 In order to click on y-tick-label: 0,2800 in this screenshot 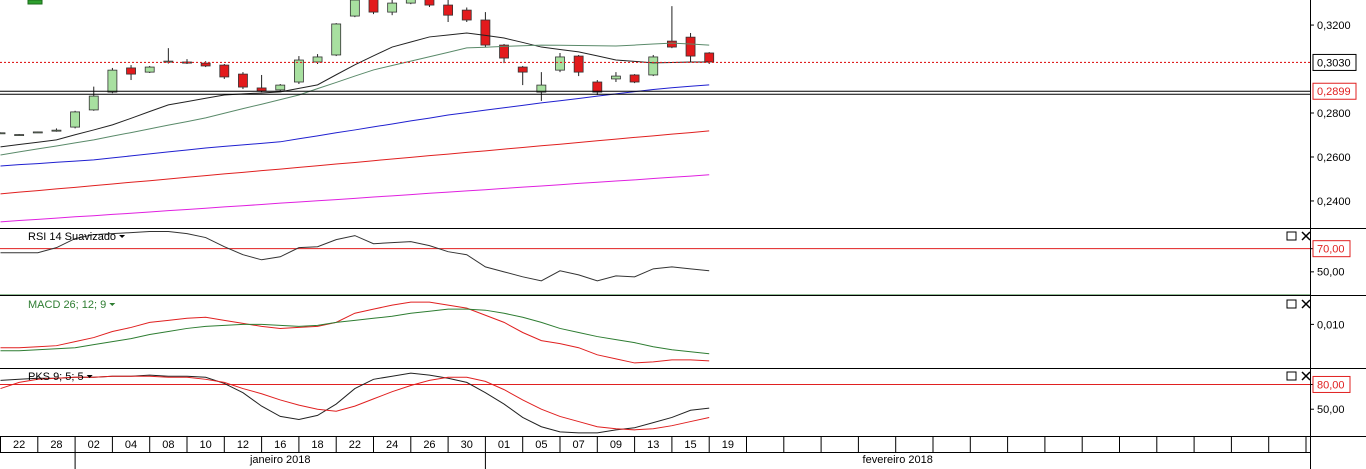, I will do `click(1334, 114)`.